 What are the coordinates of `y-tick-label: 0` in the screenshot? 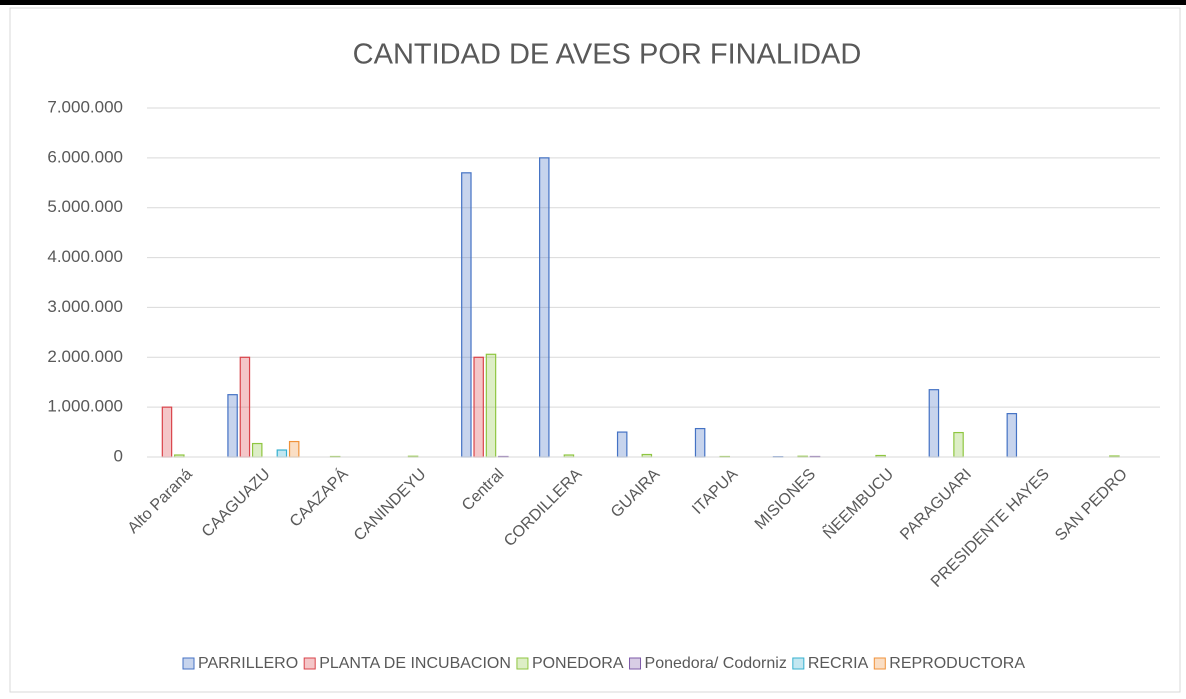 It's located at (118, 455).